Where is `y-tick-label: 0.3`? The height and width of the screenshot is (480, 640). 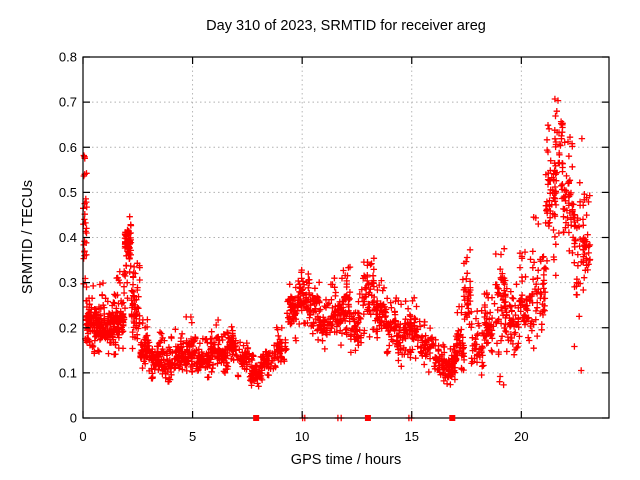
y-tick-label: 0.3 is located at coordinates (68, 282).